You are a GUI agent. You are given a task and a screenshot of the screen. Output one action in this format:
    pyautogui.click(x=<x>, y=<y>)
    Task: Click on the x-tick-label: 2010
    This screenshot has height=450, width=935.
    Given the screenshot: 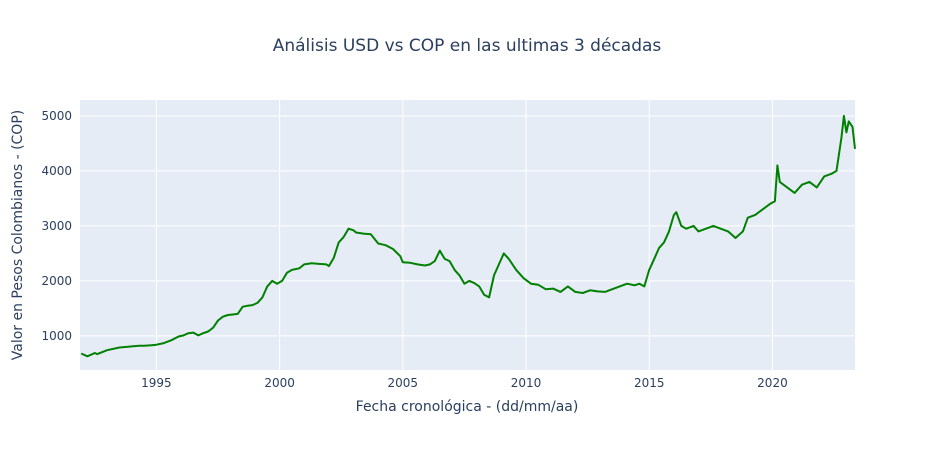 What is the action you would take?
    pyautogui.click(x=526, y=383)
    